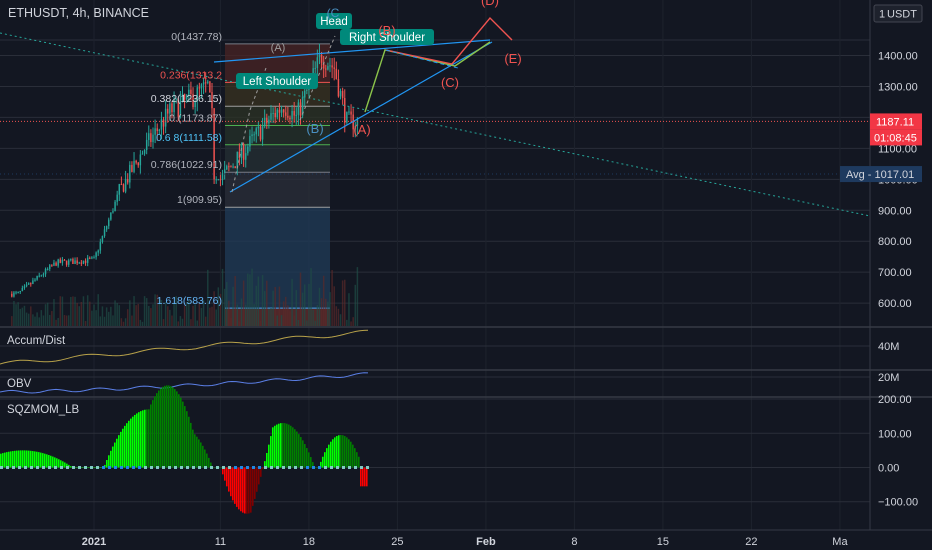  Describe the element at coordinates (896, 137) in the screenshot. I see `countdown-badge` at that location.